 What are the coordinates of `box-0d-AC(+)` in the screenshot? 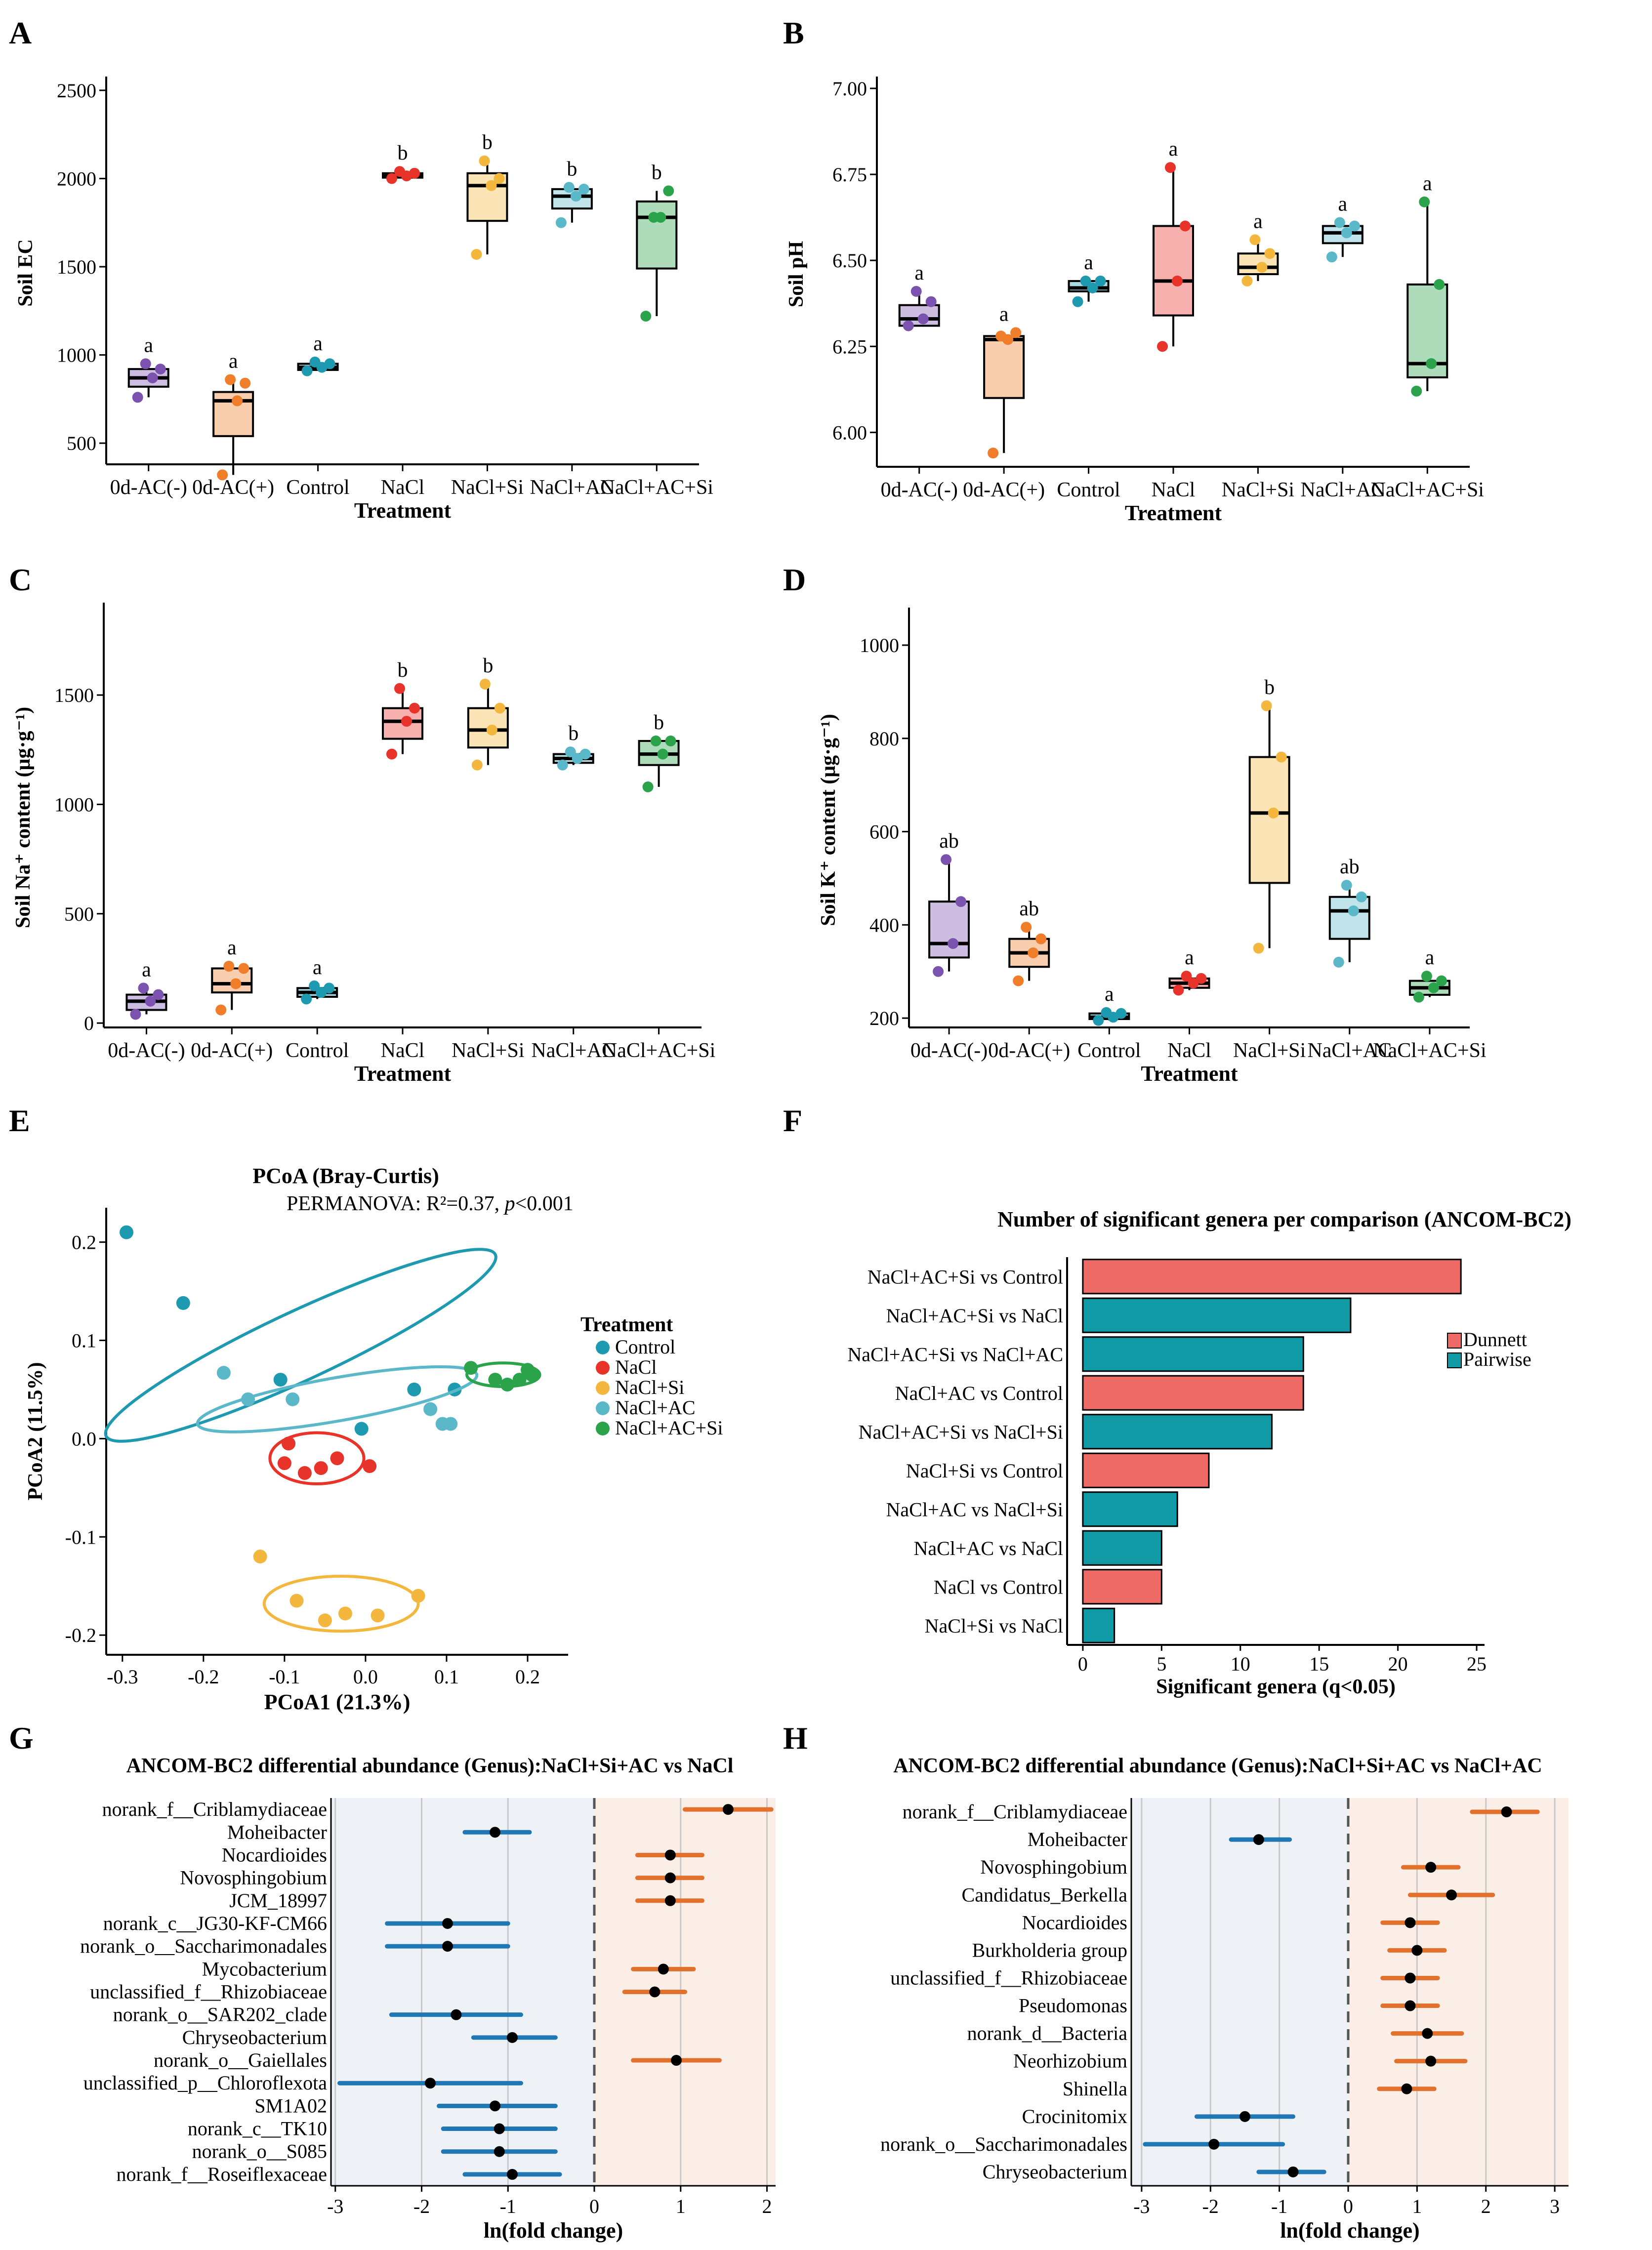 It's located at (1004, 367).